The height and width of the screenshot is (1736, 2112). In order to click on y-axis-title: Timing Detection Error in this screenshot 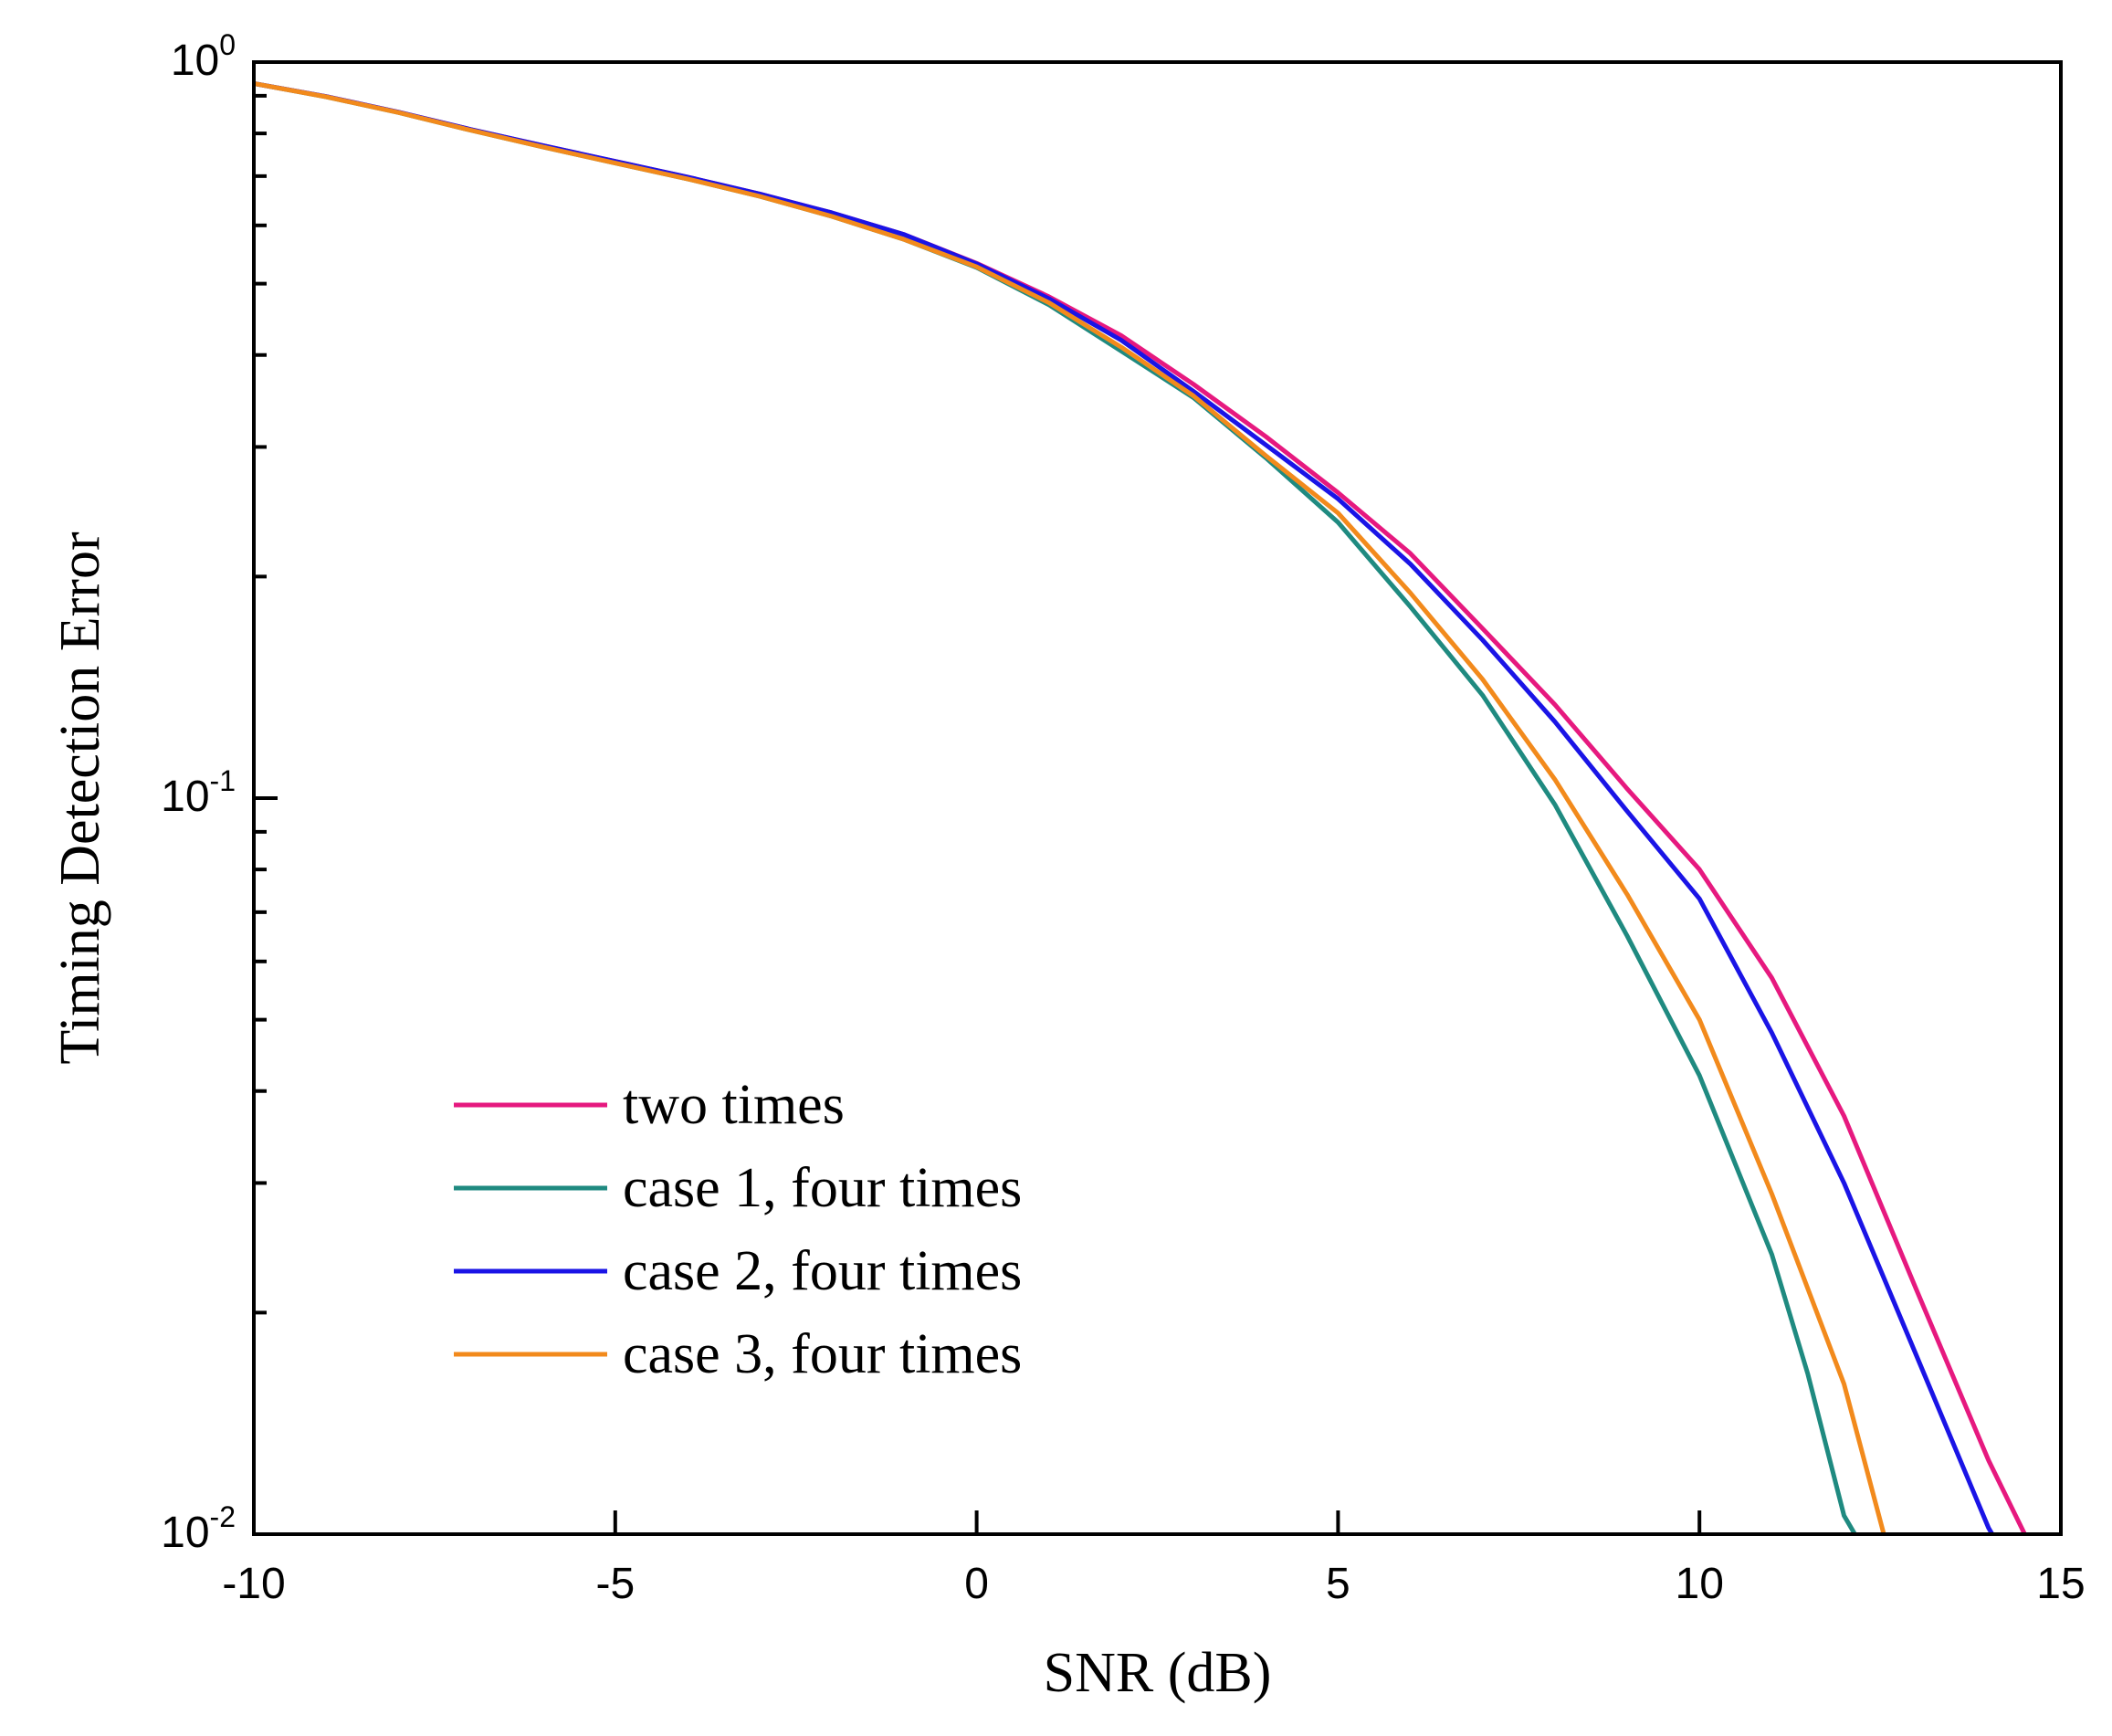, I will do `click(80, 798)`.